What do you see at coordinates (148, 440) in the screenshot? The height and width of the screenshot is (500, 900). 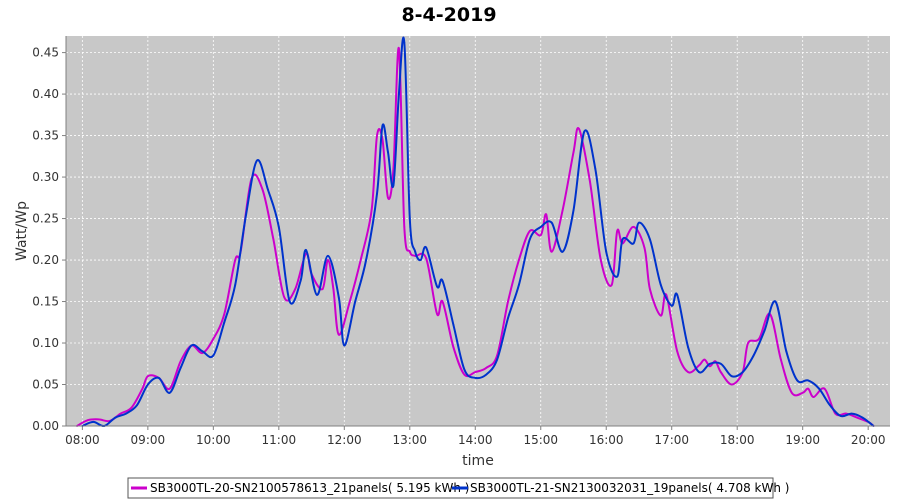 I see `x-tick-label: 09:00` at bounding box center [148, 440].